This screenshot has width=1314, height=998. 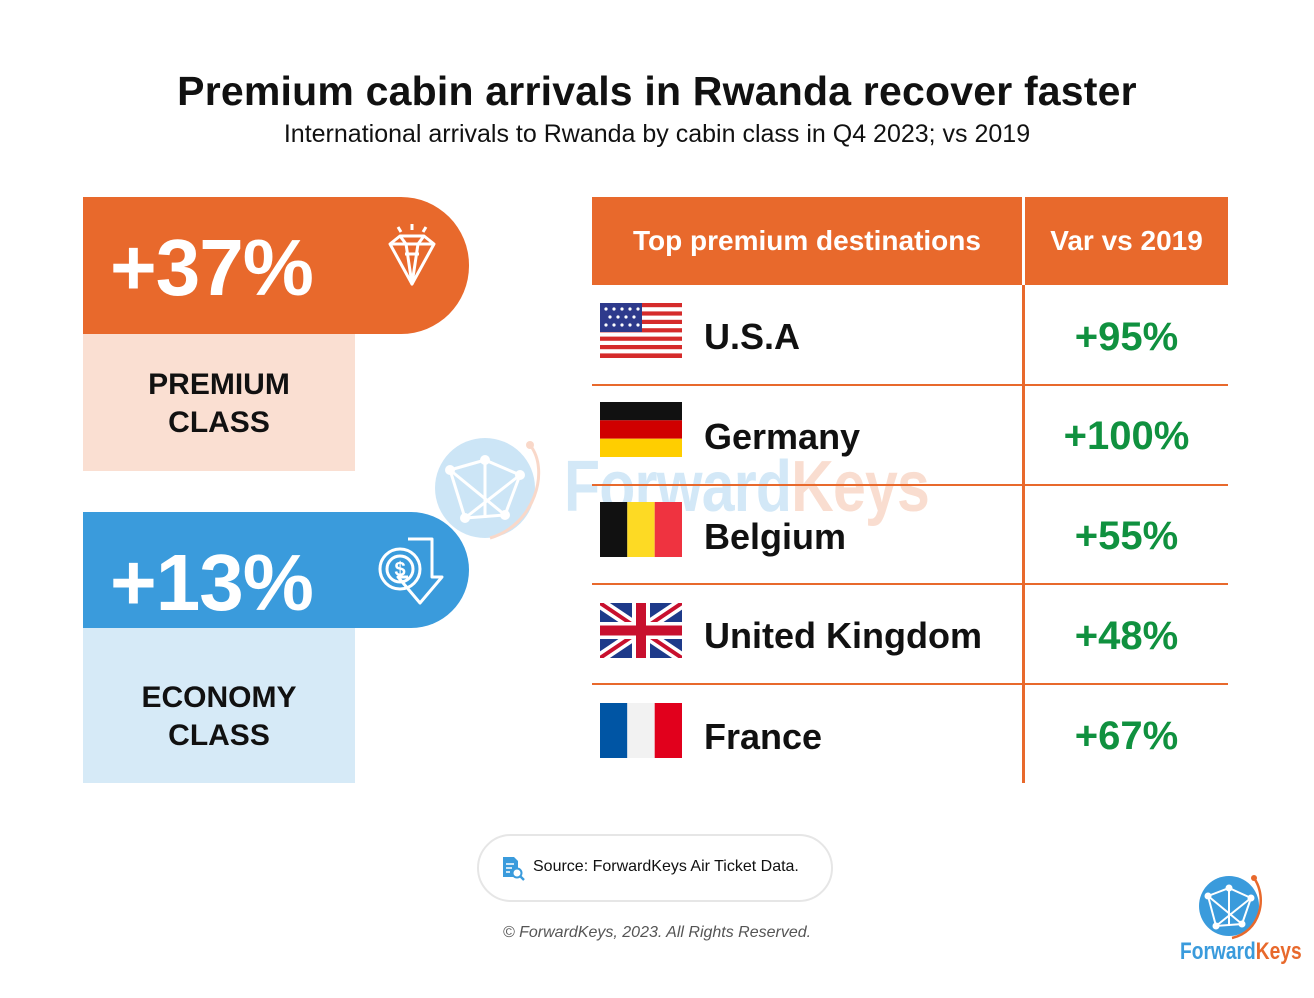 I want to click on column-divider, so click(x=1023, y=490).